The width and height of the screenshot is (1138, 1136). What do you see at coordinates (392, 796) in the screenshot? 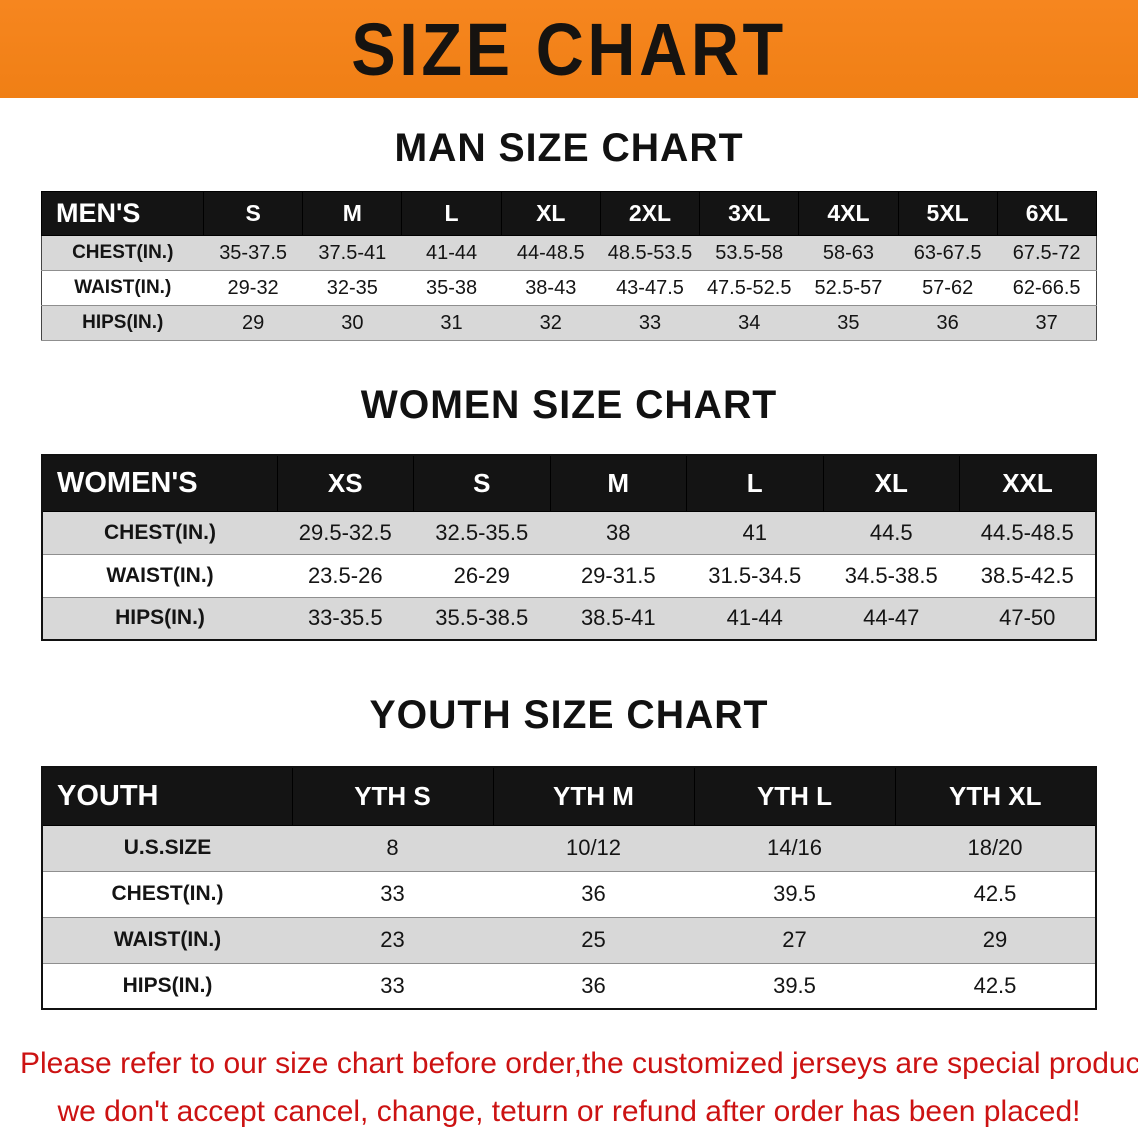
I see `column-header: YTH S` at bounding box center [392, 796].